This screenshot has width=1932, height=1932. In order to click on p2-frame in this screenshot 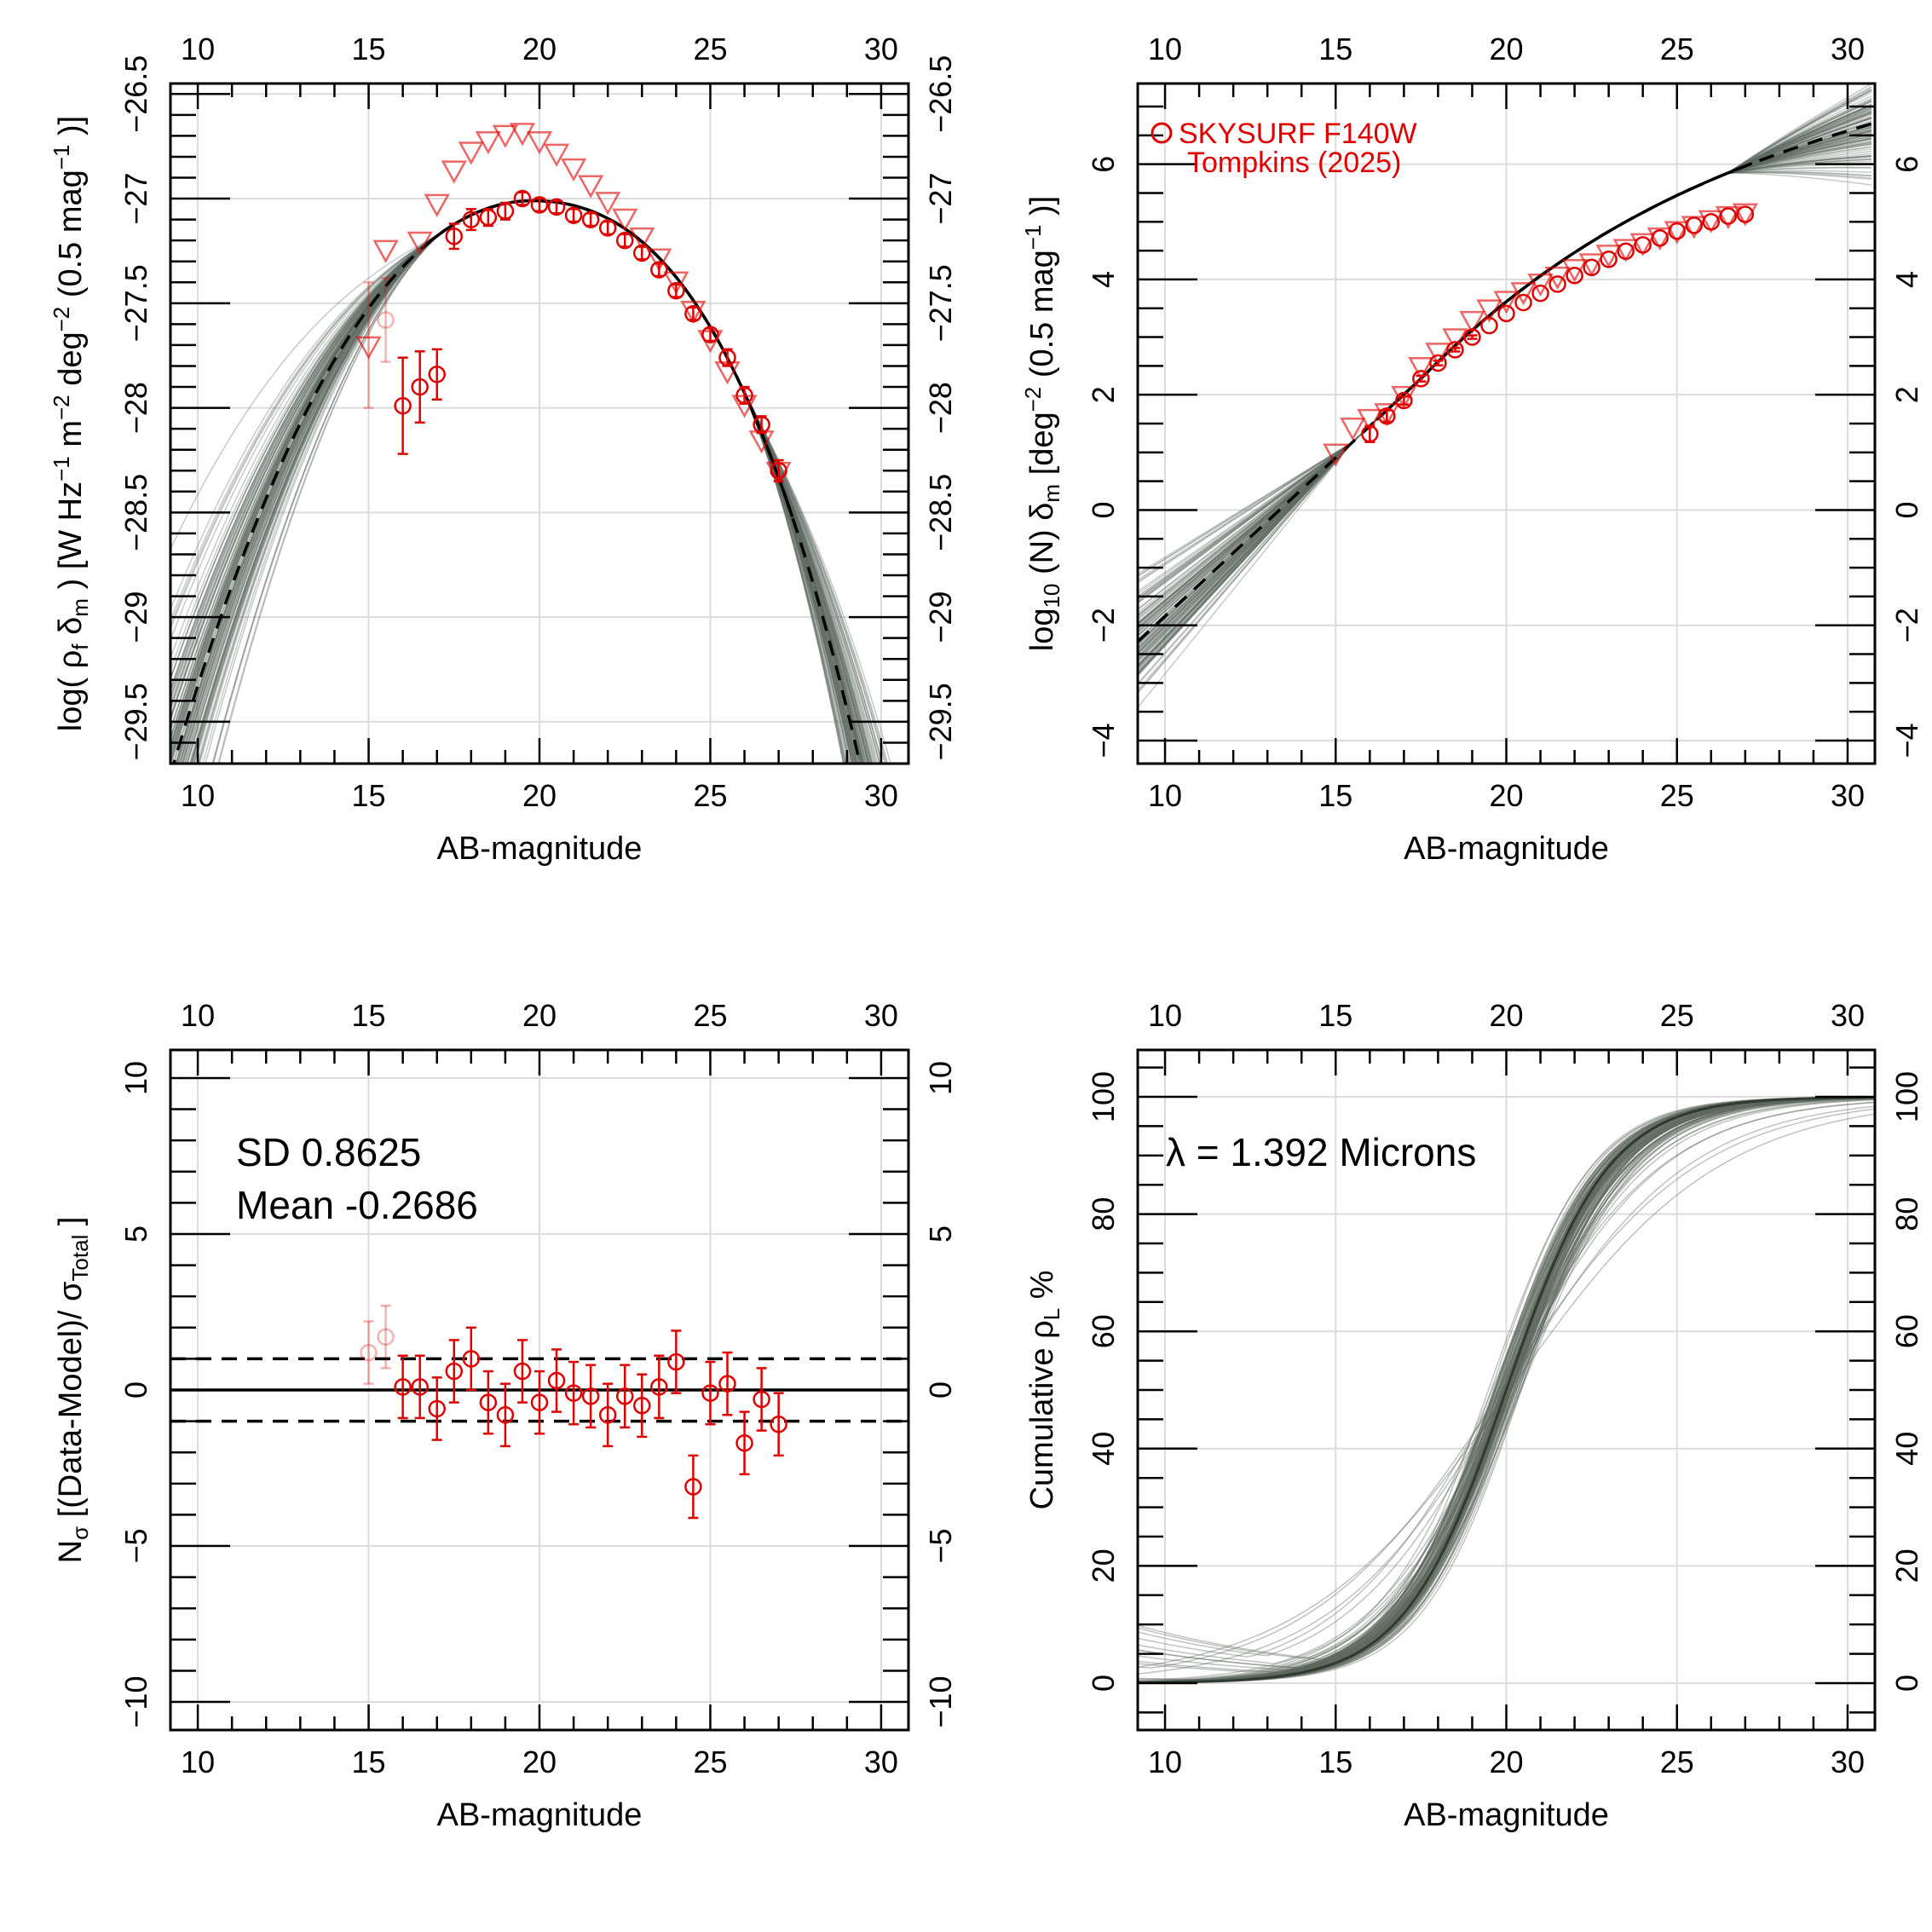, I will do `click(1506, 423)`.